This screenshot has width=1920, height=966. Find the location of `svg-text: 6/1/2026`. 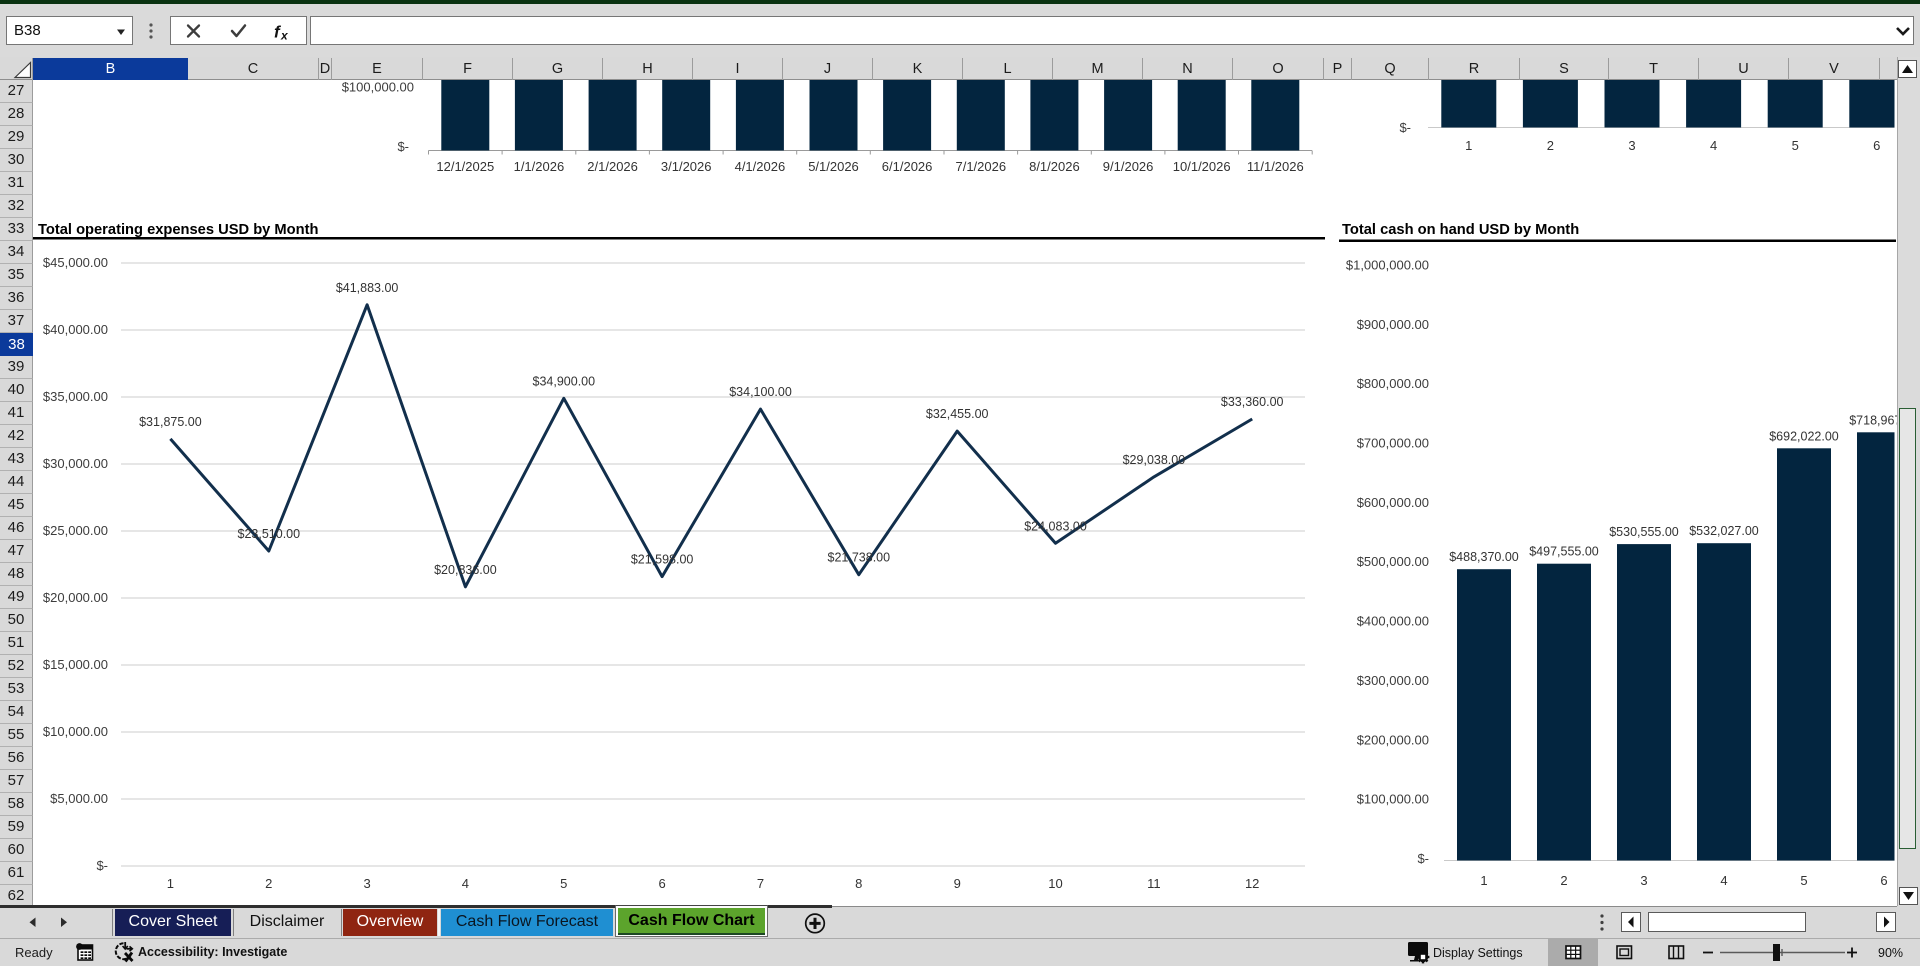

svg-text: 6/1/2026 is located at coordinates (907, 166).